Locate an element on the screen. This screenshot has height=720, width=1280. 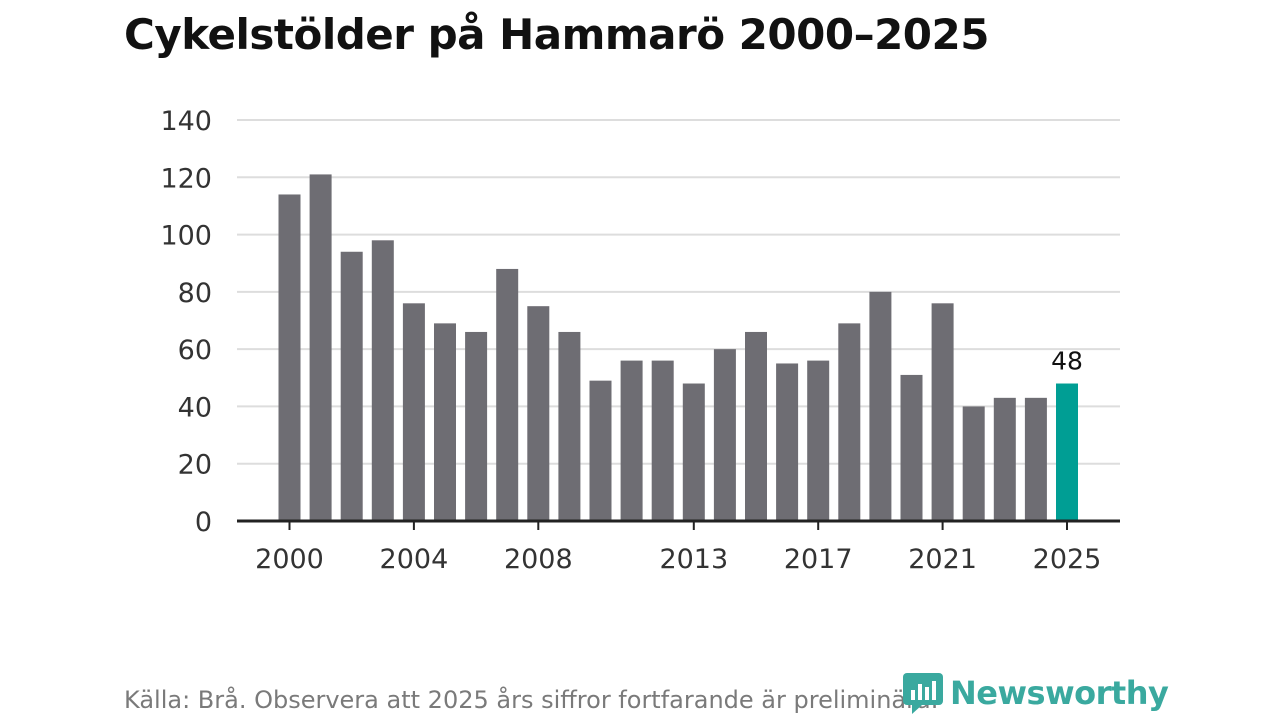
bar-2008 is located at coordinates (538, 413).